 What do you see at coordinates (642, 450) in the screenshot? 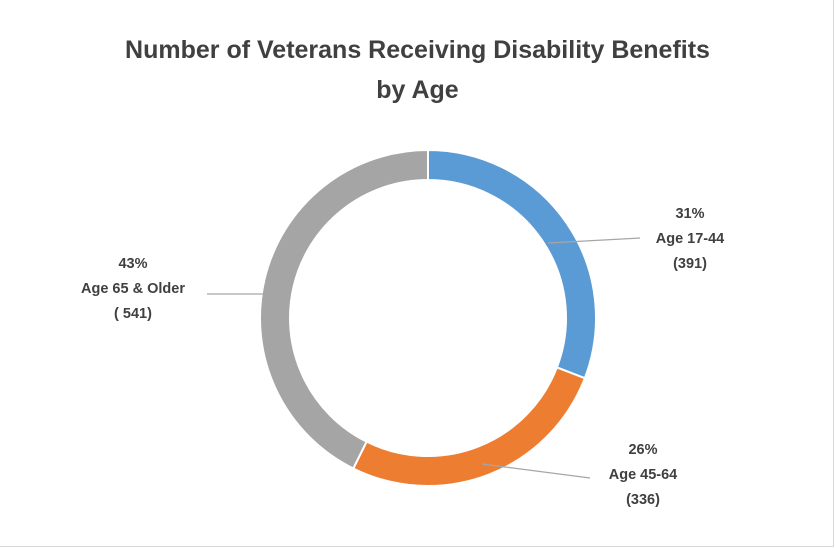
I see `data-label-percent-age-45-64: 26%` at bounding box center [642, 450].